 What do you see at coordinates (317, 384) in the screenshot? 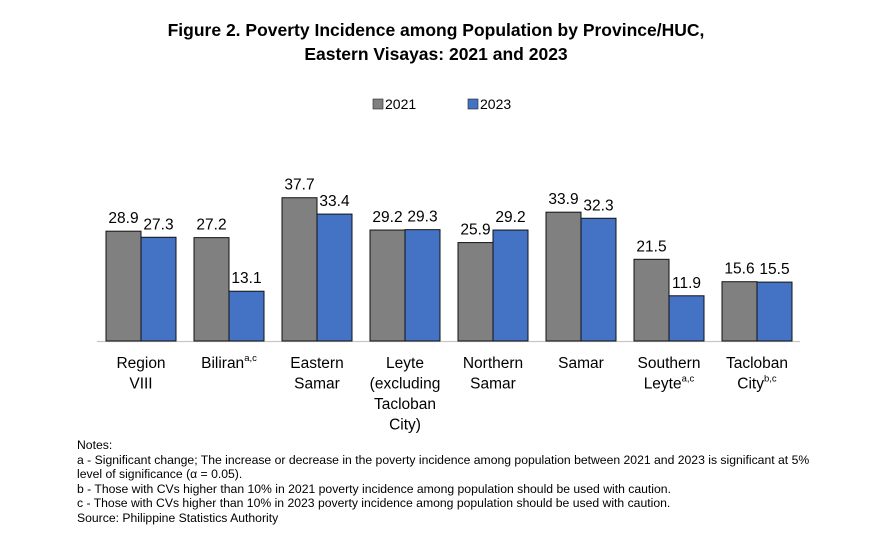
I see `x-tick-label-2: Samar` at bounding box center [317, 384].